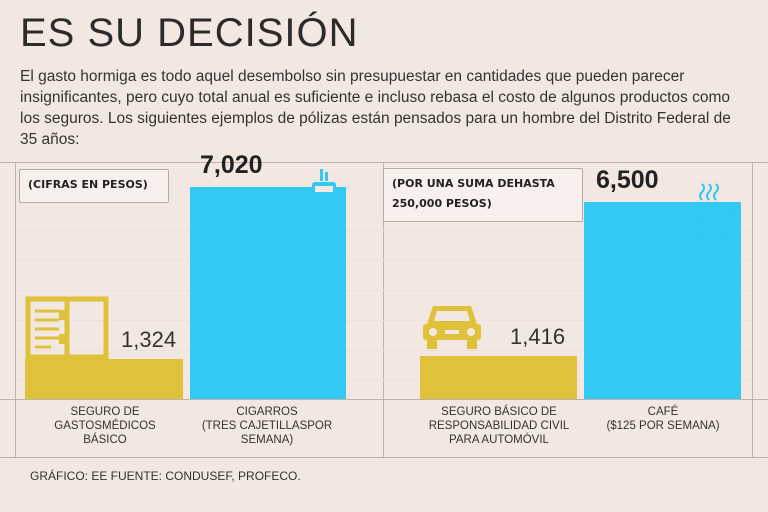  I want to click on bar-medical-insurance, so click(104, 379).